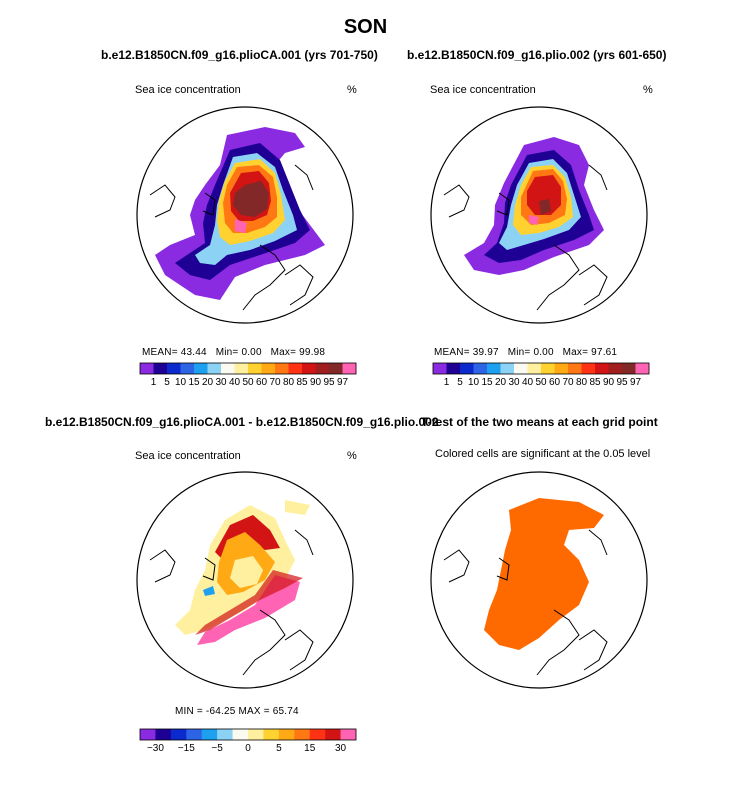  What do you see at coordinates (160, 352) in the screenshot?
I see `mean-label: MEAN=` at bounding box center [160, 352].